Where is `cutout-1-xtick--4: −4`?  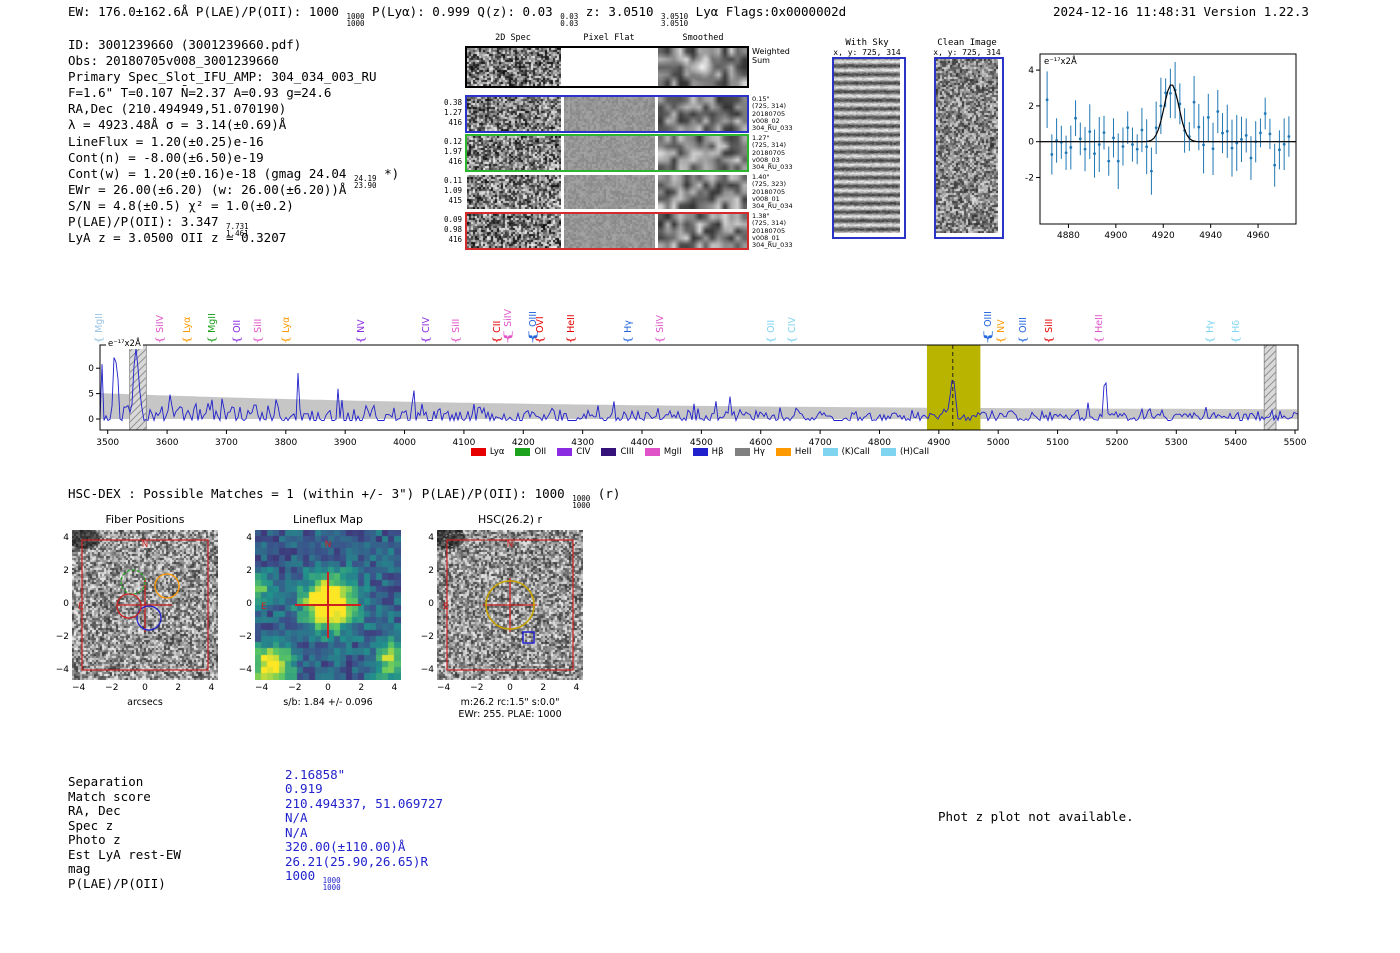
cutout-1-xtick--4: −4 is located at coordinates (261, 688).